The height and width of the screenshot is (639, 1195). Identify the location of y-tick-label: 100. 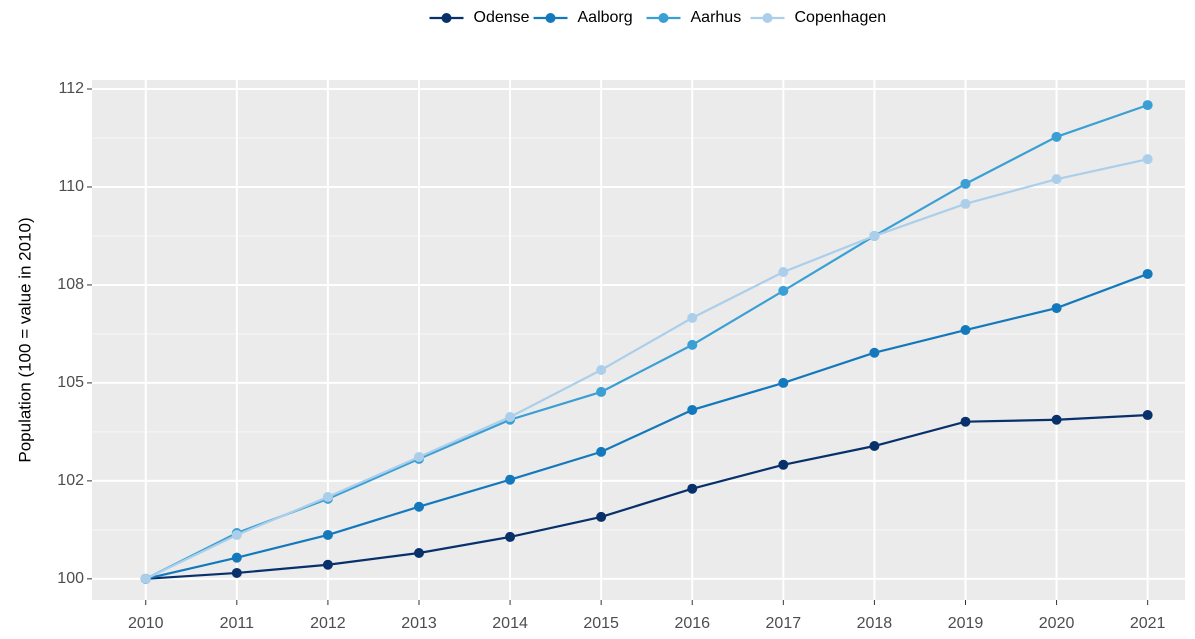
(70, 578).